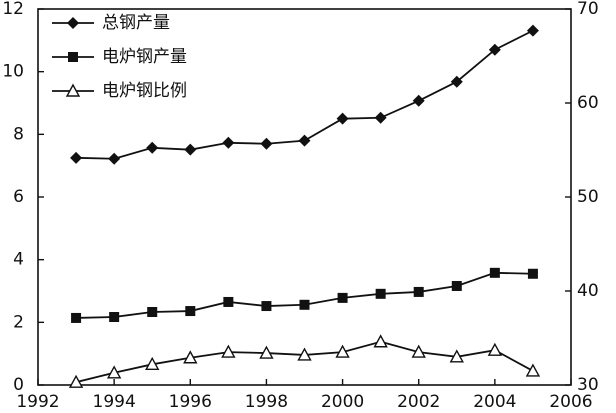  I want to click on x-tick-label: 2004, so click(494, 402).